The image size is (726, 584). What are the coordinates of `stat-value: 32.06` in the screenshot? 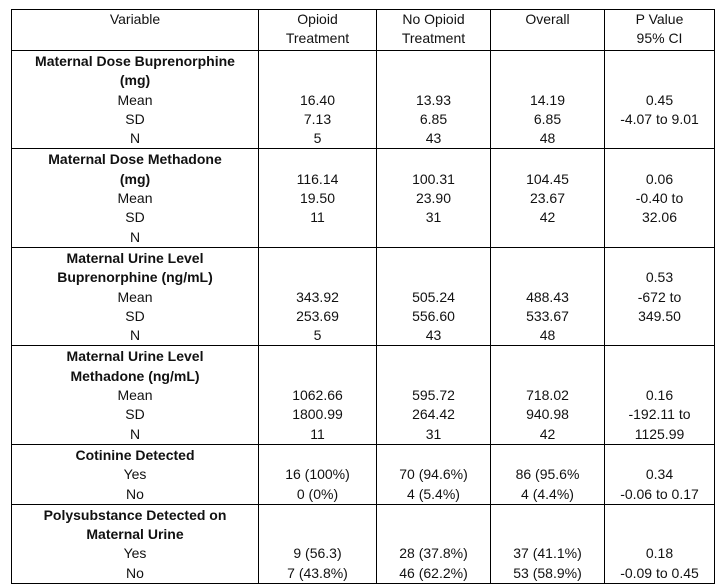 It's located at (659, 217).